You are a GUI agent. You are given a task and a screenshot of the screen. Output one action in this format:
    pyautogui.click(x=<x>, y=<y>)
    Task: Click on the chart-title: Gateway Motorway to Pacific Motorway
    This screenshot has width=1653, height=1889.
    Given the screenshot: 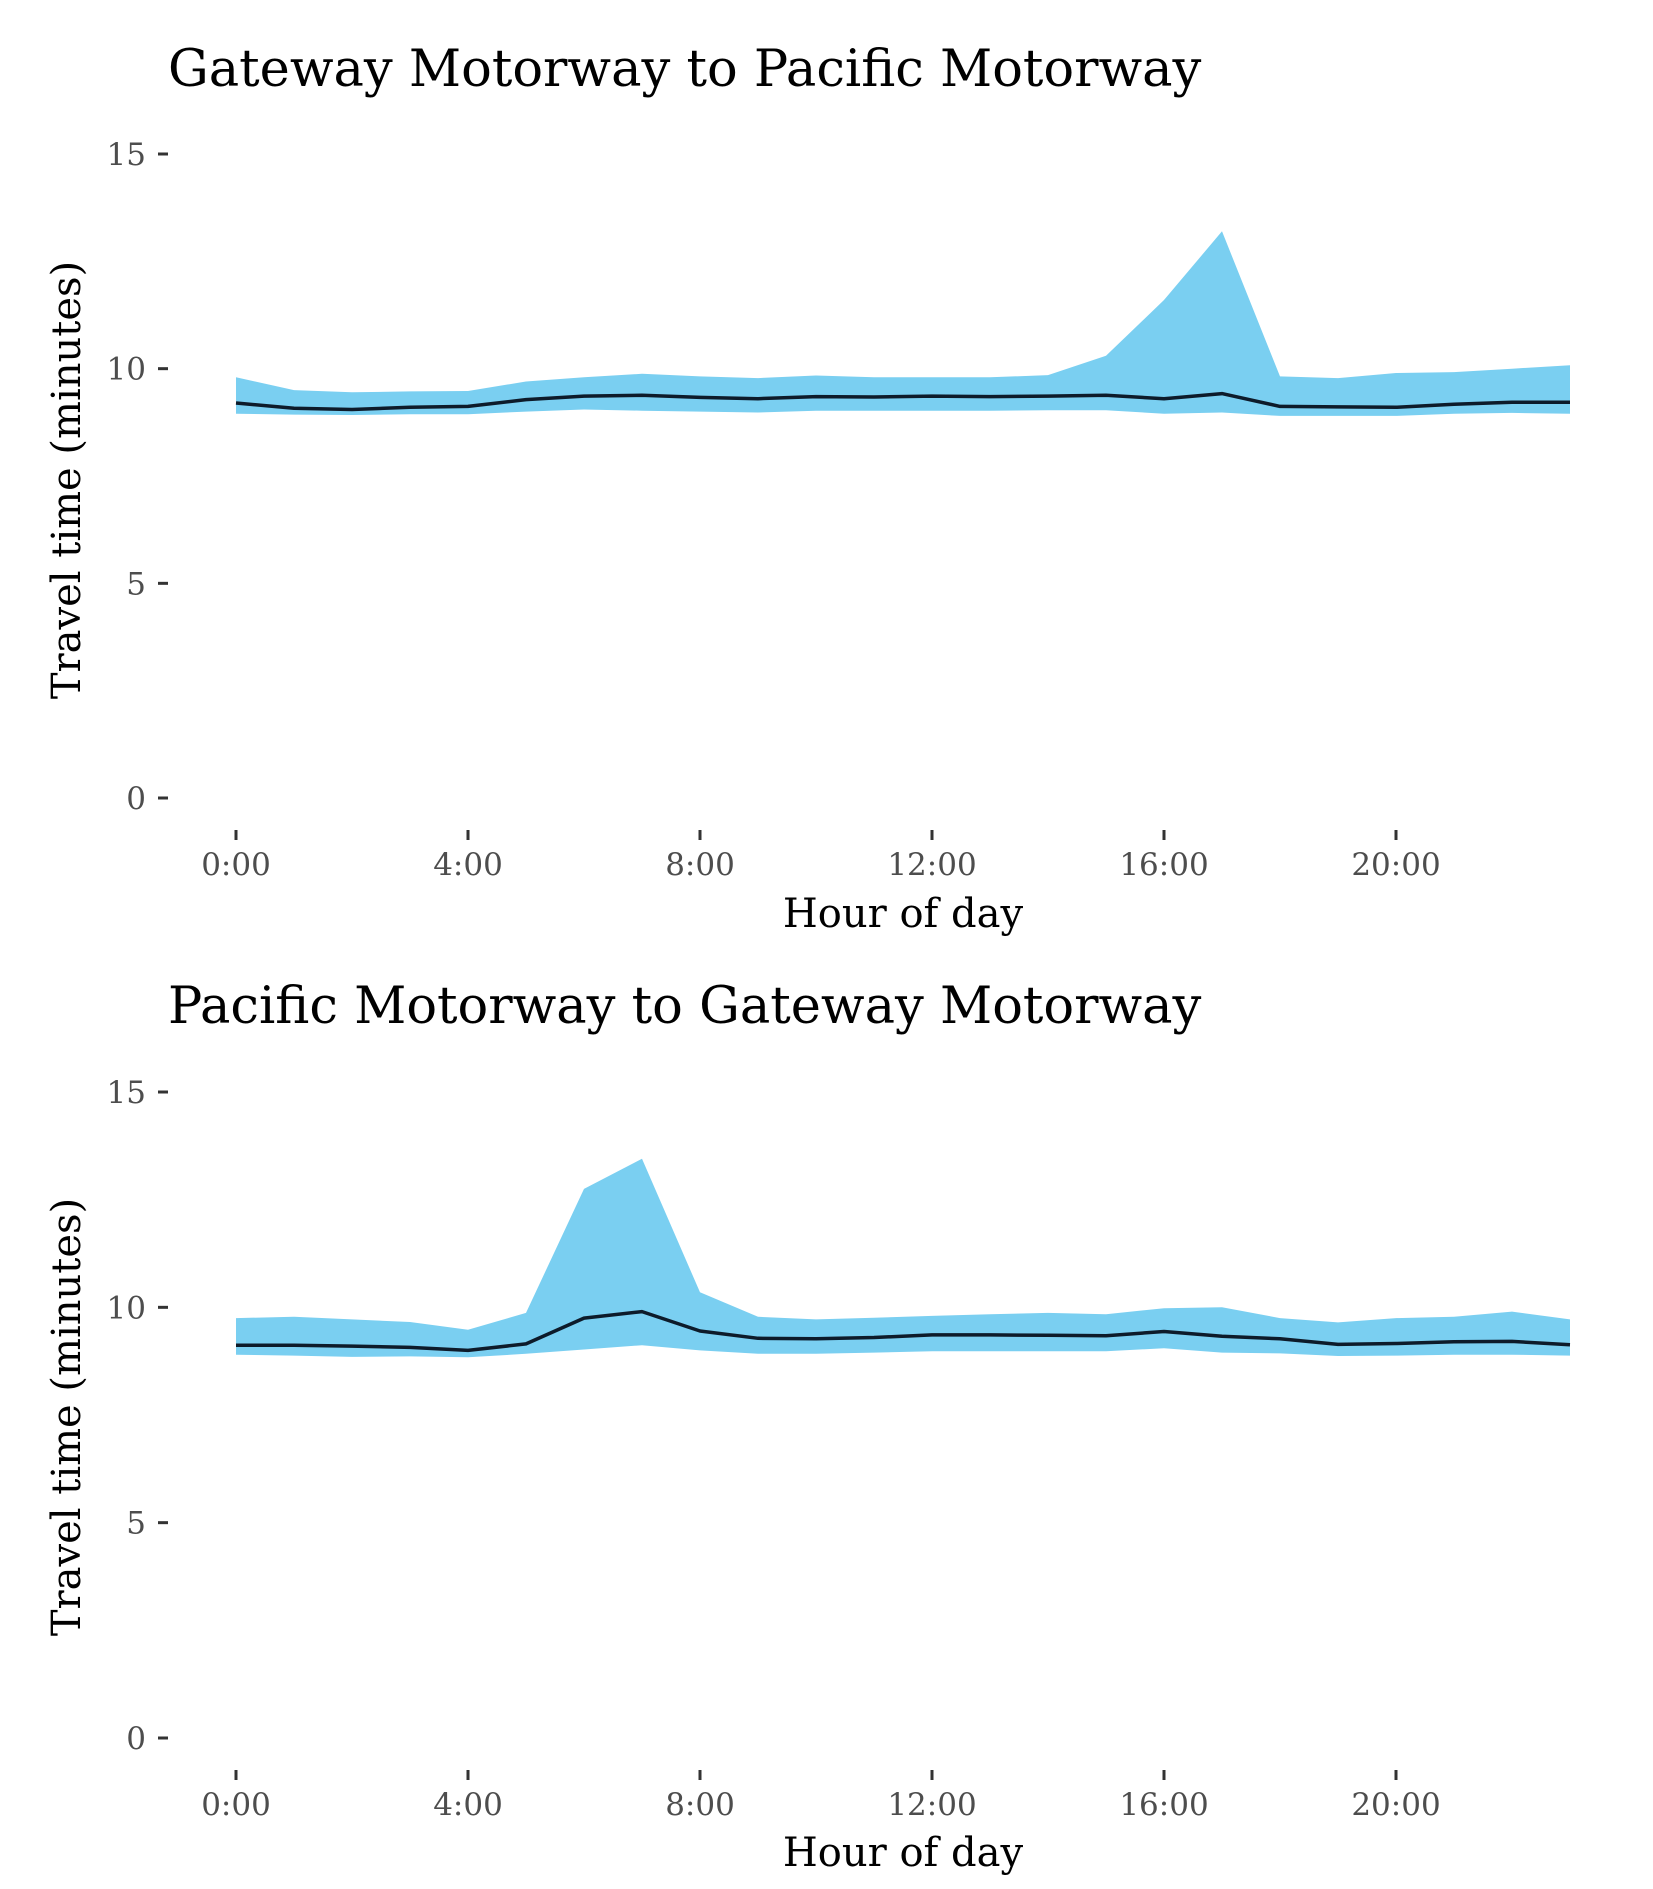 What is the action you would take?
    pyautogui.click(x=685, y=69)
    